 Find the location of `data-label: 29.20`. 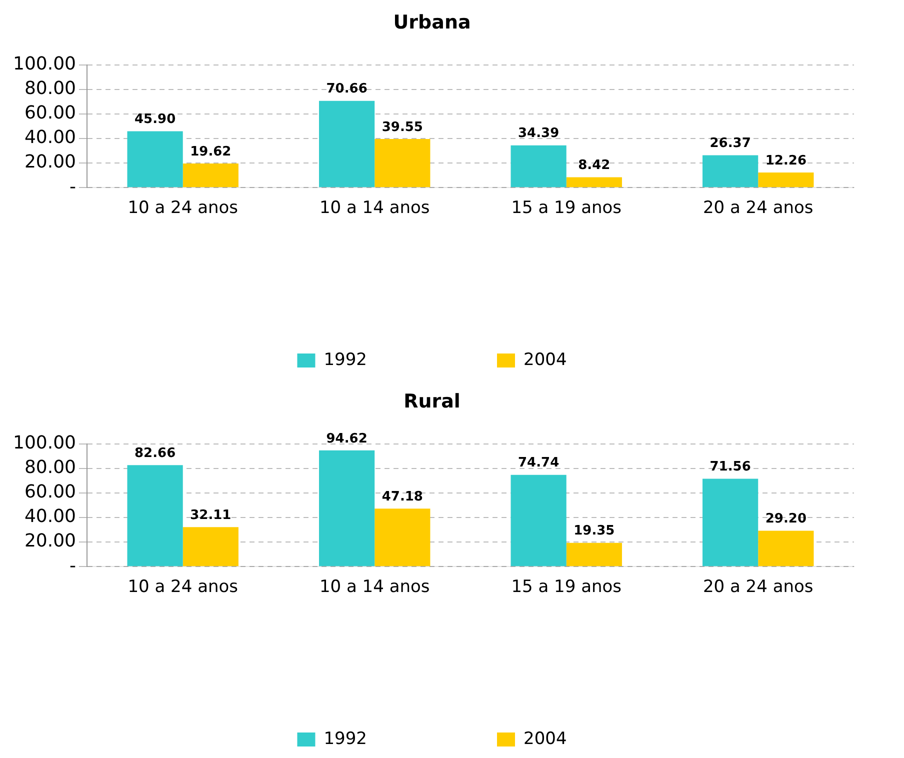

data-label: 29.20 is located at coordinates (785, 519).